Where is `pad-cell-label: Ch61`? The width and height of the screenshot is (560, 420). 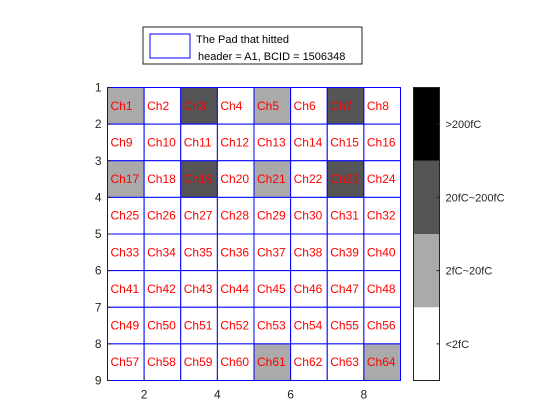
pad-cell-label: Ch61 is located at coordinates (271, 362).